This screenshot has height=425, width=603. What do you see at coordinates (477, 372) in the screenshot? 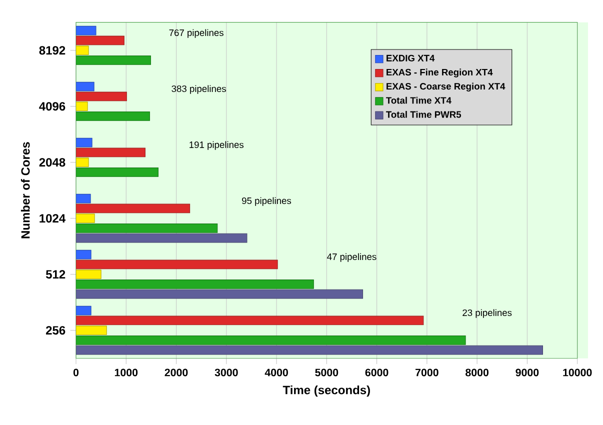
I see `x-tick-label: 8000` at bounding box center [477, 372].